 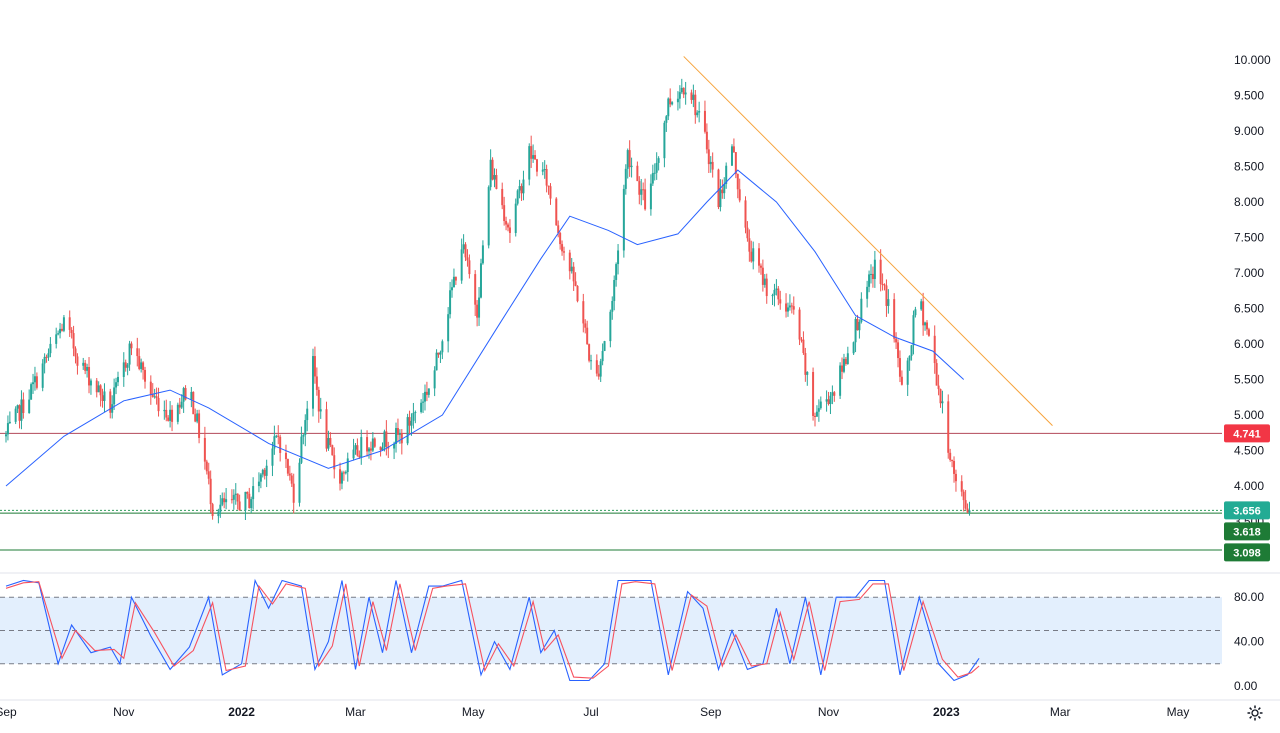 What do you see at coordinates (1247, 531) in the screenshot?
I see `price-badge: 3.618` at bounding box center [1247, 531].